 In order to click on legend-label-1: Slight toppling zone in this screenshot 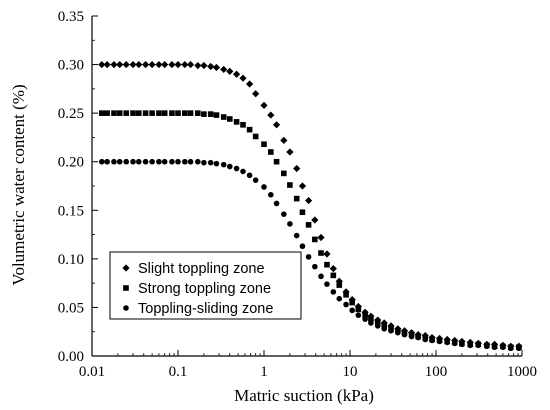, I will do `click(201, 269)`.